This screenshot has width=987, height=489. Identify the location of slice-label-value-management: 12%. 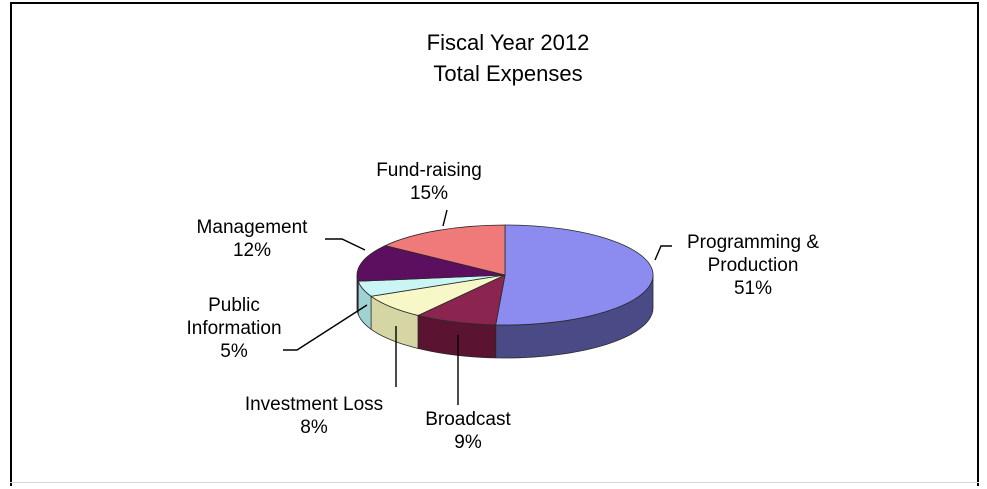
(252, 250).